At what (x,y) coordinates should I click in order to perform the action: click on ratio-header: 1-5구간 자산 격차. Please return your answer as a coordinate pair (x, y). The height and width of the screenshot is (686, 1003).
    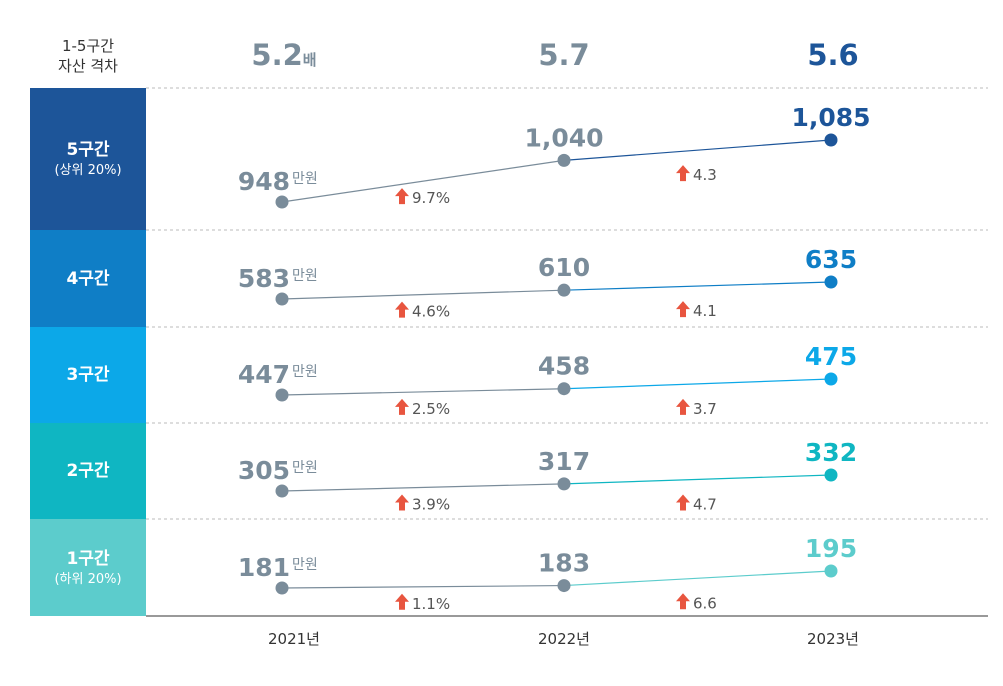
    Looking at the image, I should click on (88, 56).